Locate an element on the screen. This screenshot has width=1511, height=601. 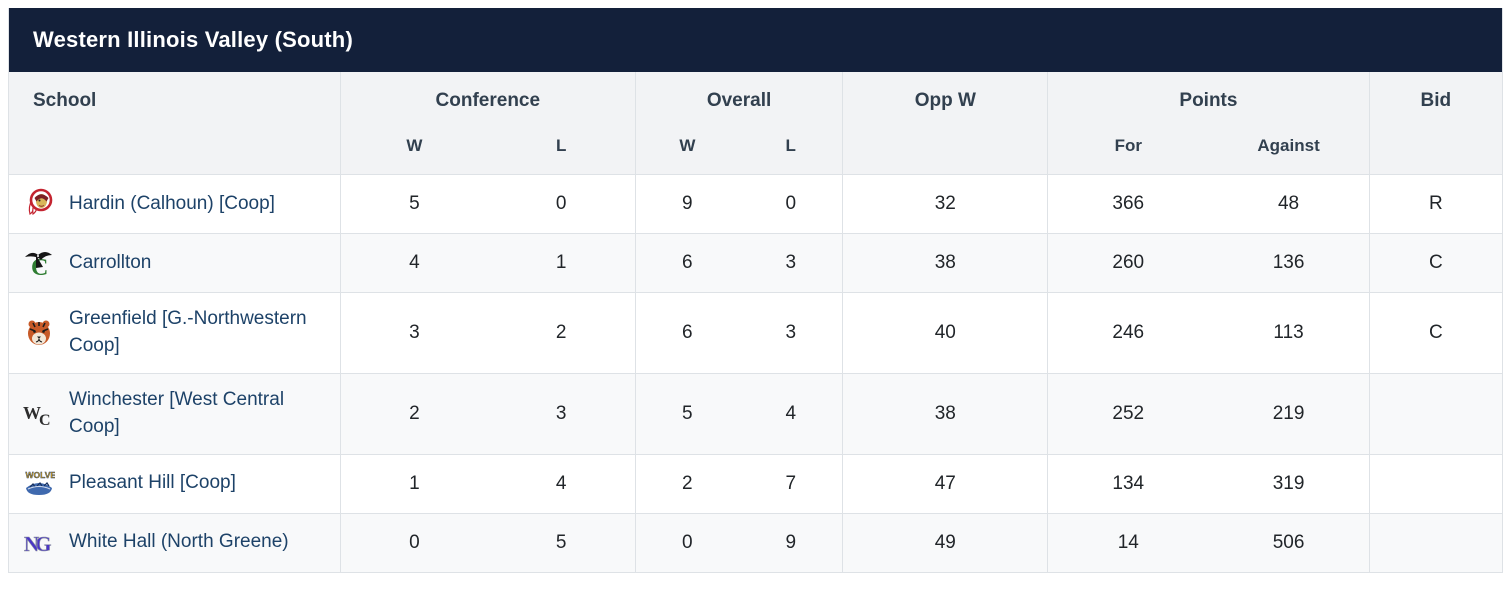
conf-w-cell: 5 is located at coordinates (413, 204).